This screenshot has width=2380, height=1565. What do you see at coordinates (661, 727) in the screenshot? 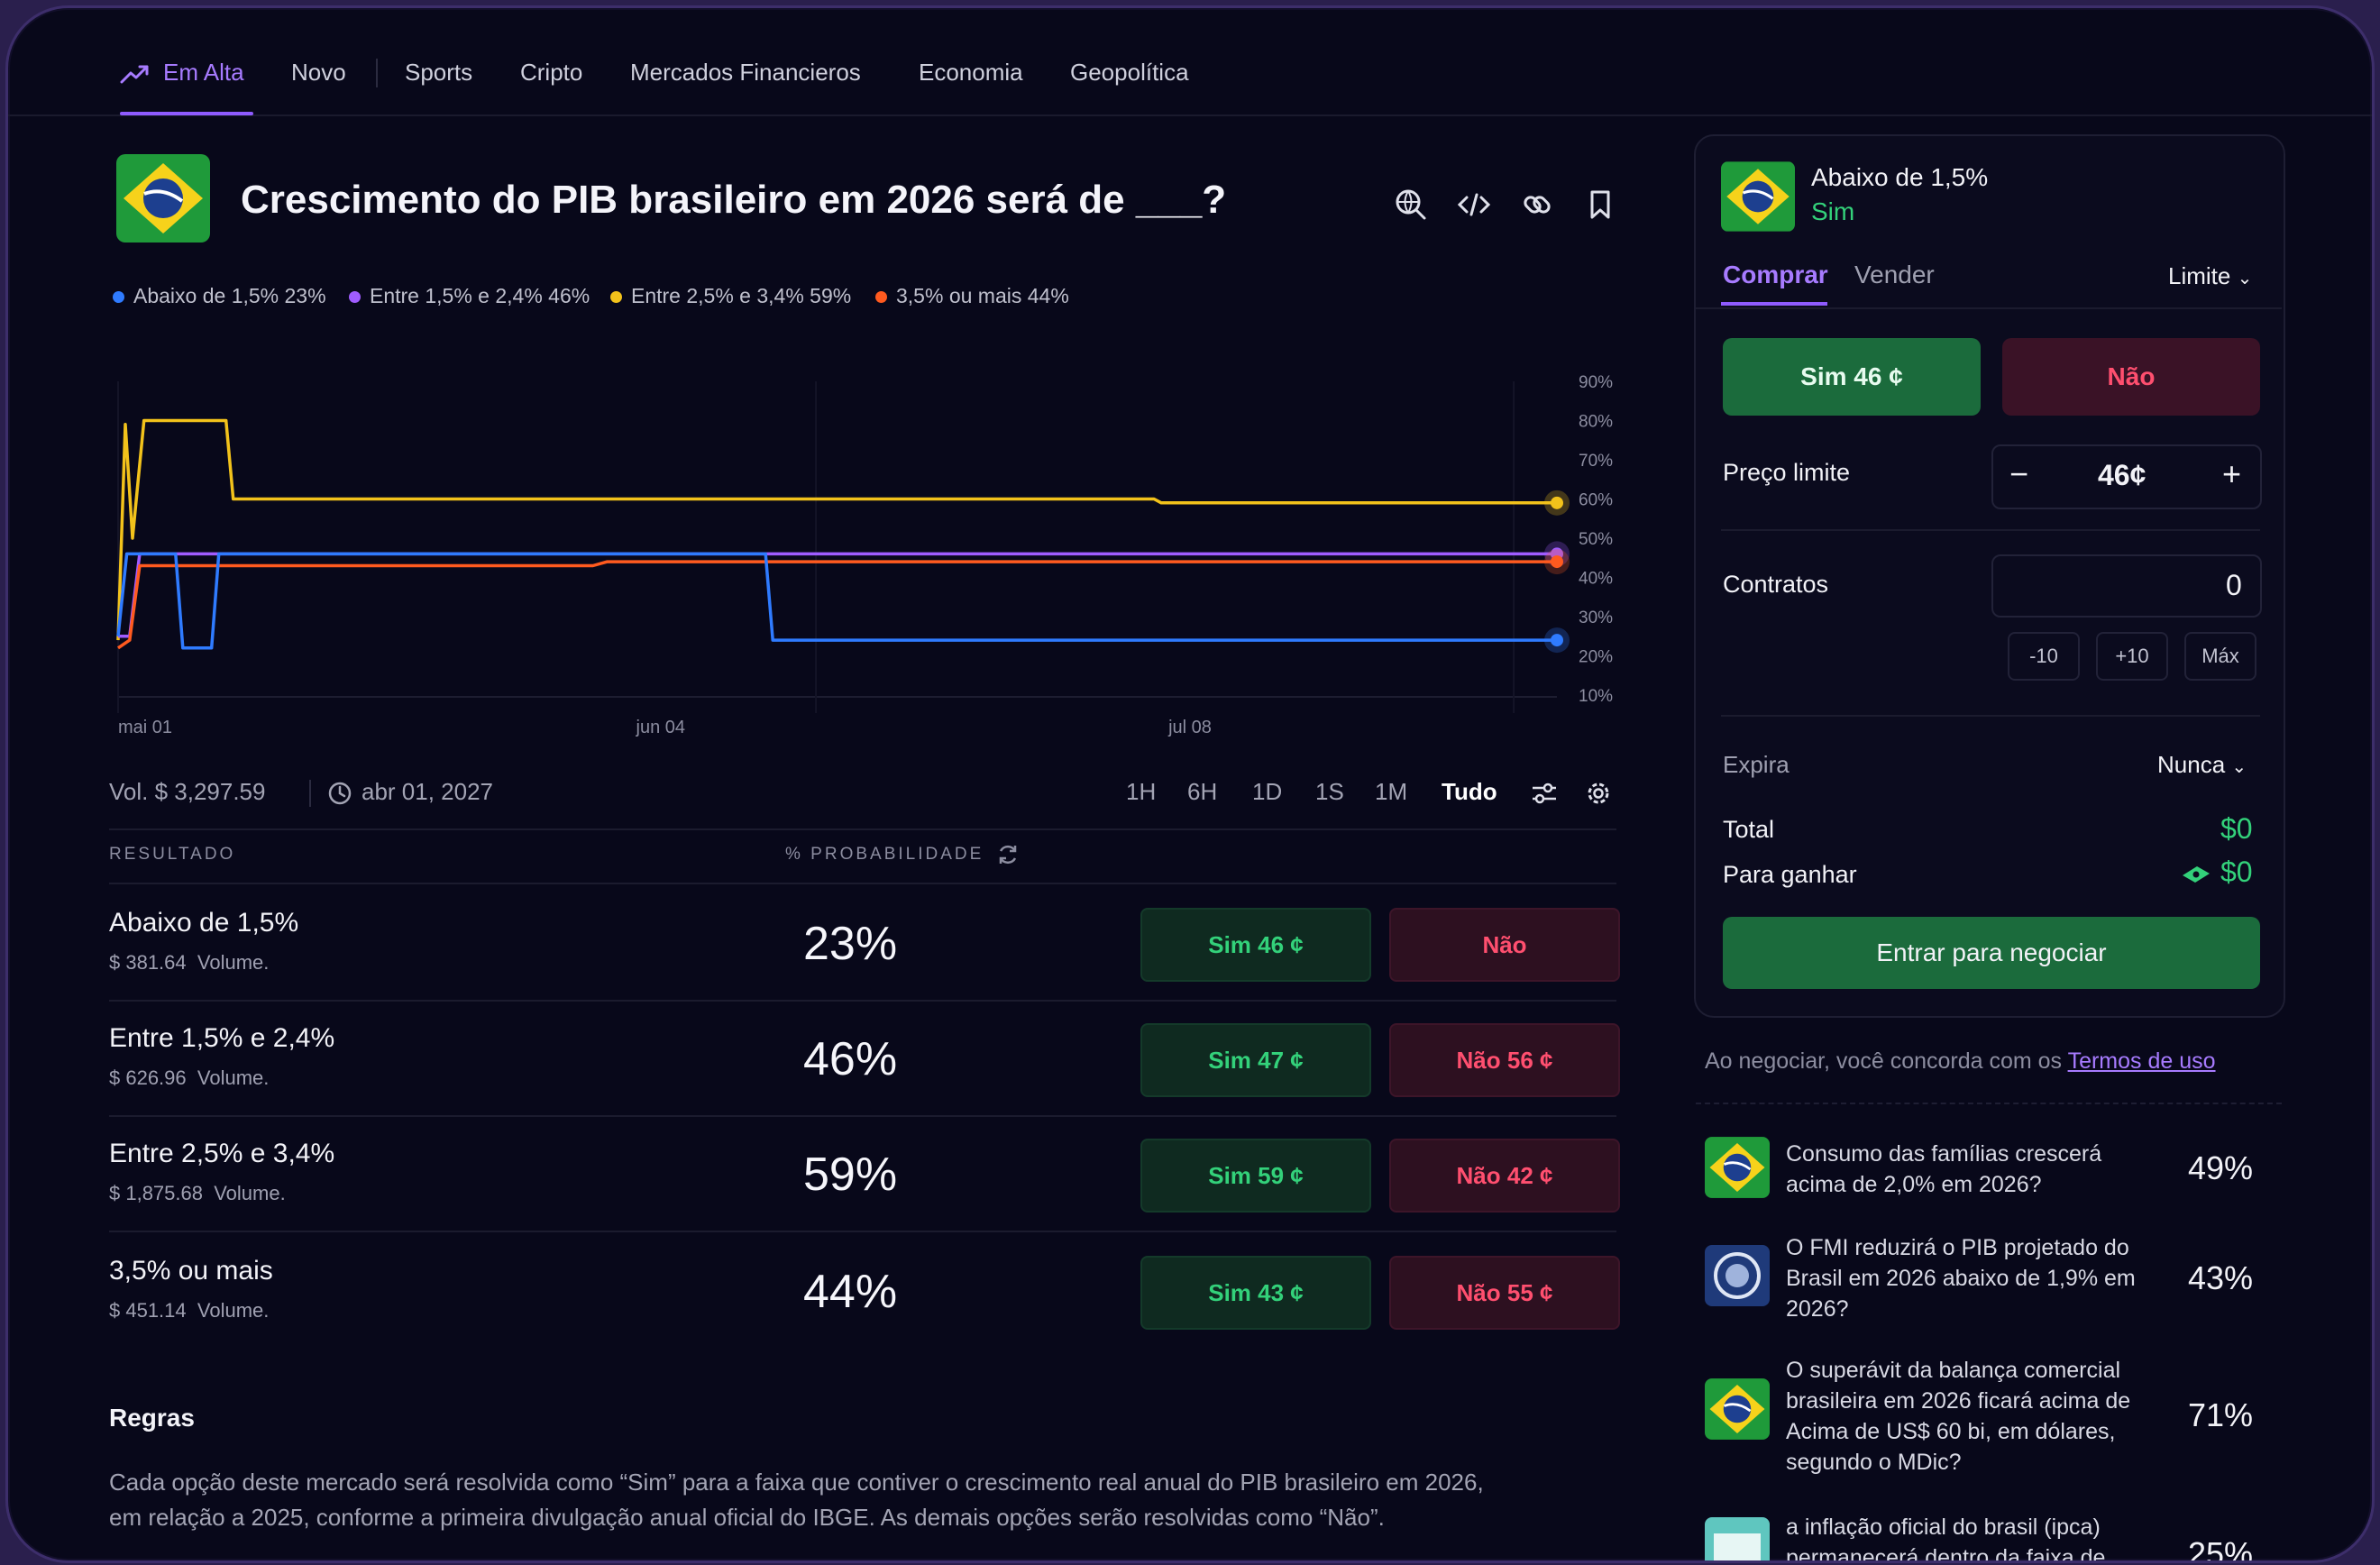
I see `x-tick-label: jun 04` at bounding box center [661, 727].